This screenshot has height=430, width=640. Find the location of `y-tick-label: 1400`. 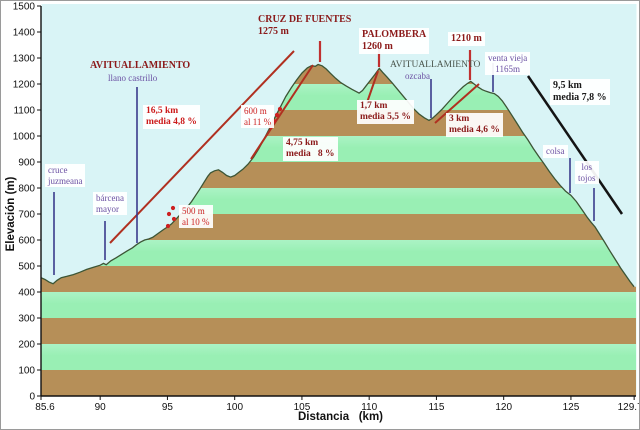

y-tick-label: 1400 is located at coordinates (24, 33).